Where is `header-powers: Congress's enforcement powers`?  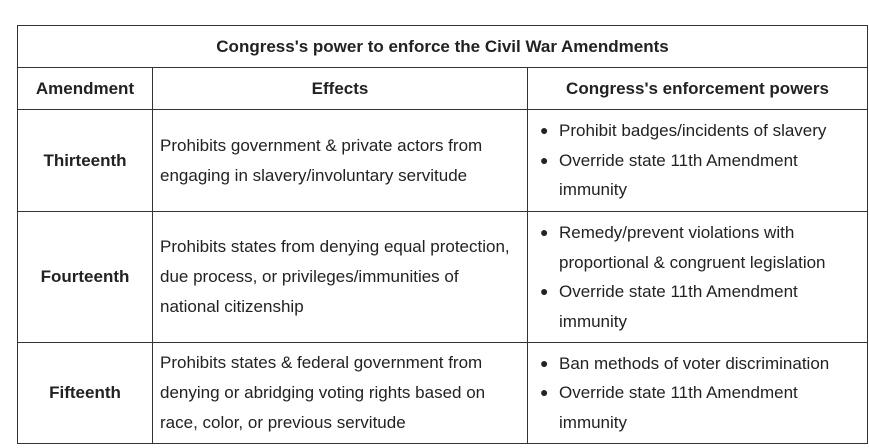 header-powers: Congress's enforcement powers is located at coordinates (697, 88).